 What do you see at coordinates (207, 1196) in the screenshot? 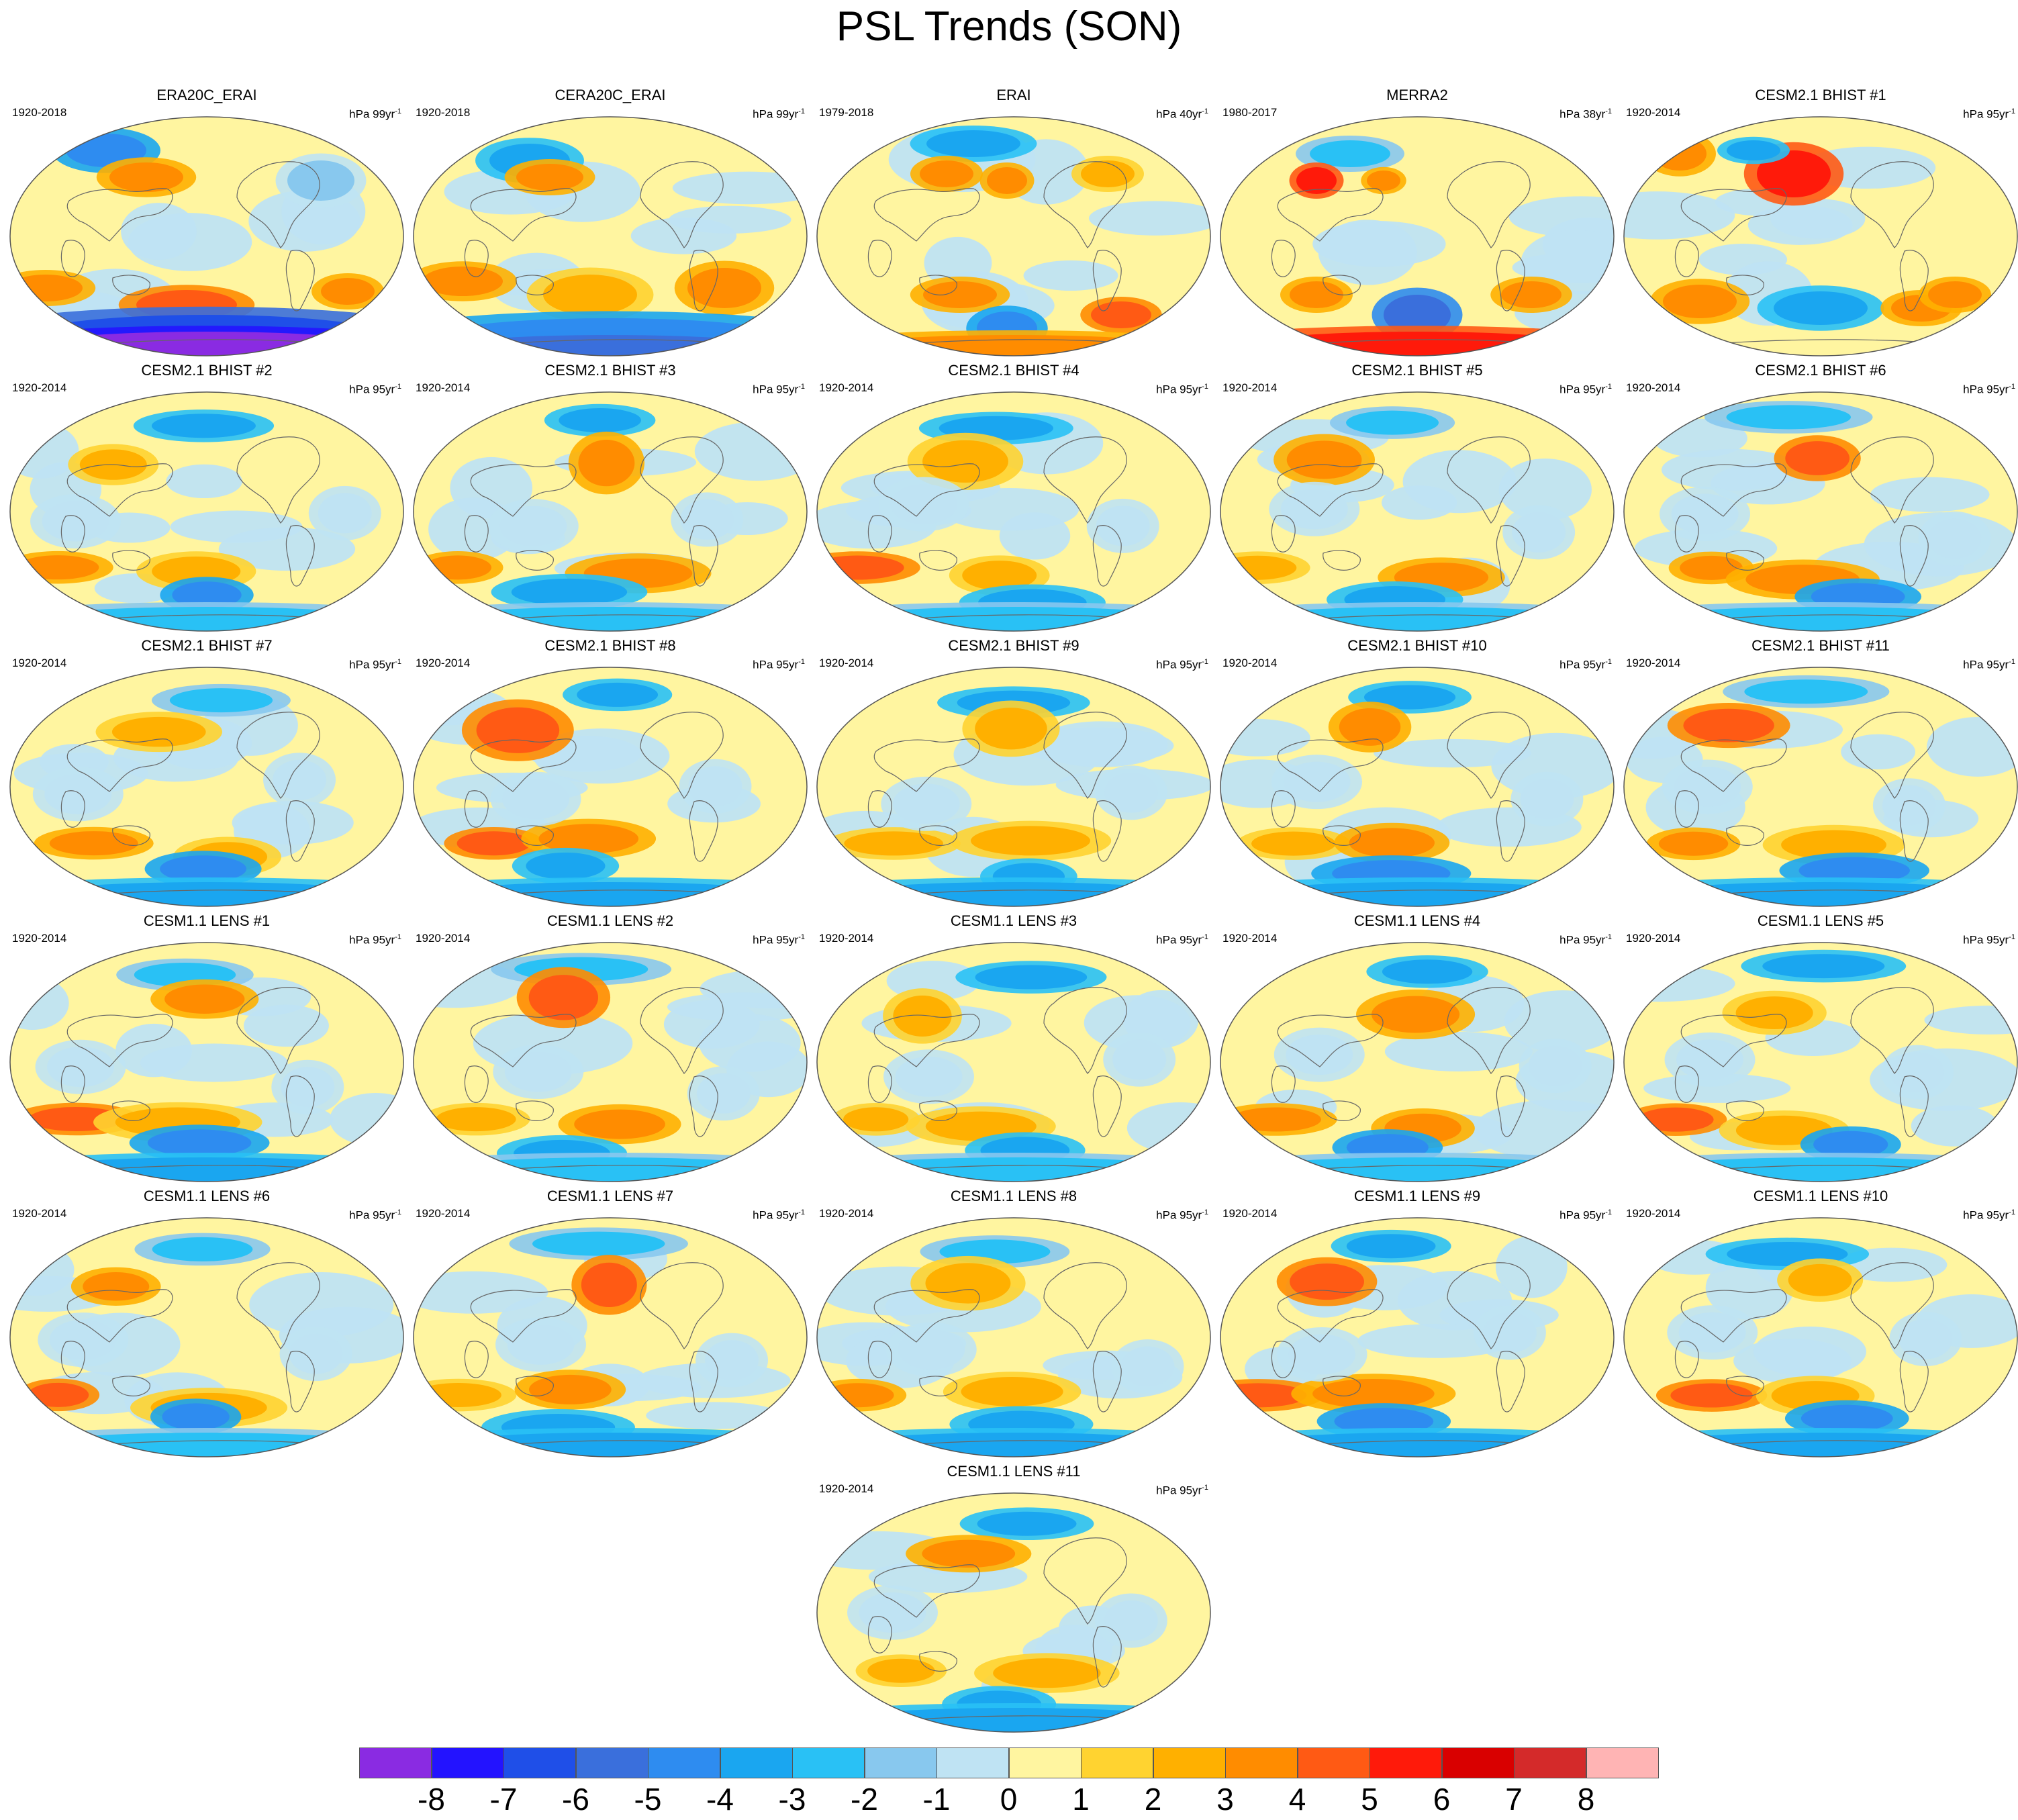
I see `panel-title: CESM1.1 LENS #6` at bounding box center [207, 1196].